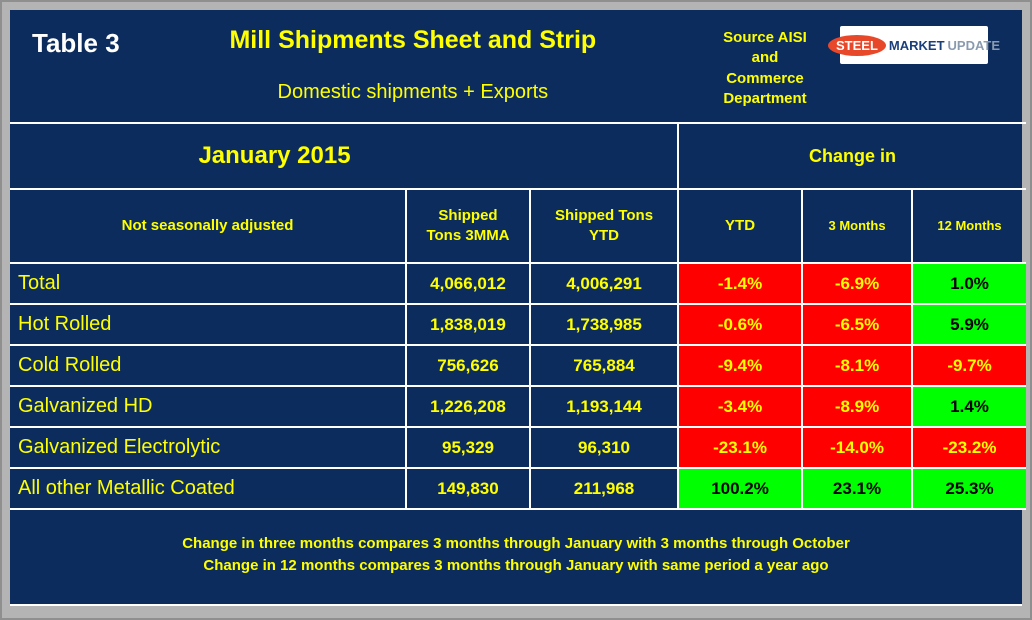 This screenshot has width=1032, height=620. Describe the element at coordinates (857, 447) in the screenshot. I see `change-3months-cell: -14.0%` at that location.